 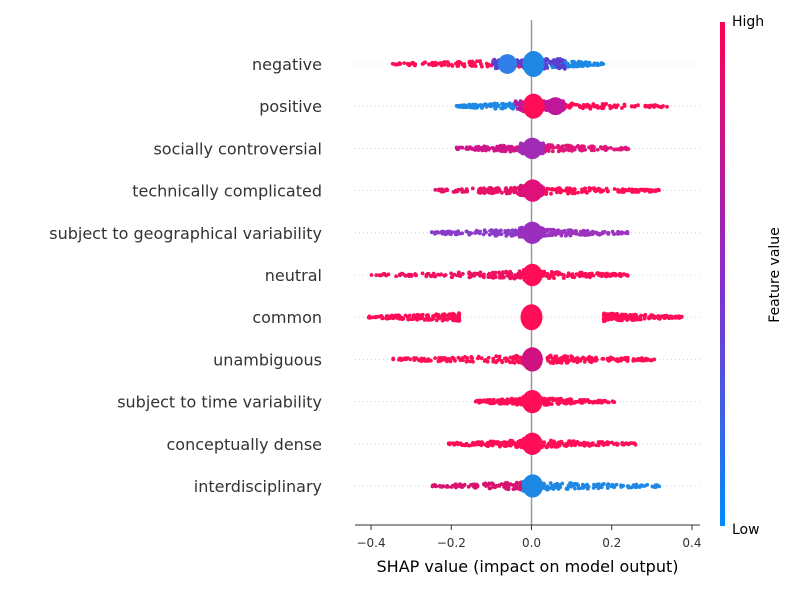 What do you see at coordinates (528, 537) in the screenshot?
I see `x-axis: −0.4 −0.2 0.0 0.2 0.4` at bounding box center [528, 537].